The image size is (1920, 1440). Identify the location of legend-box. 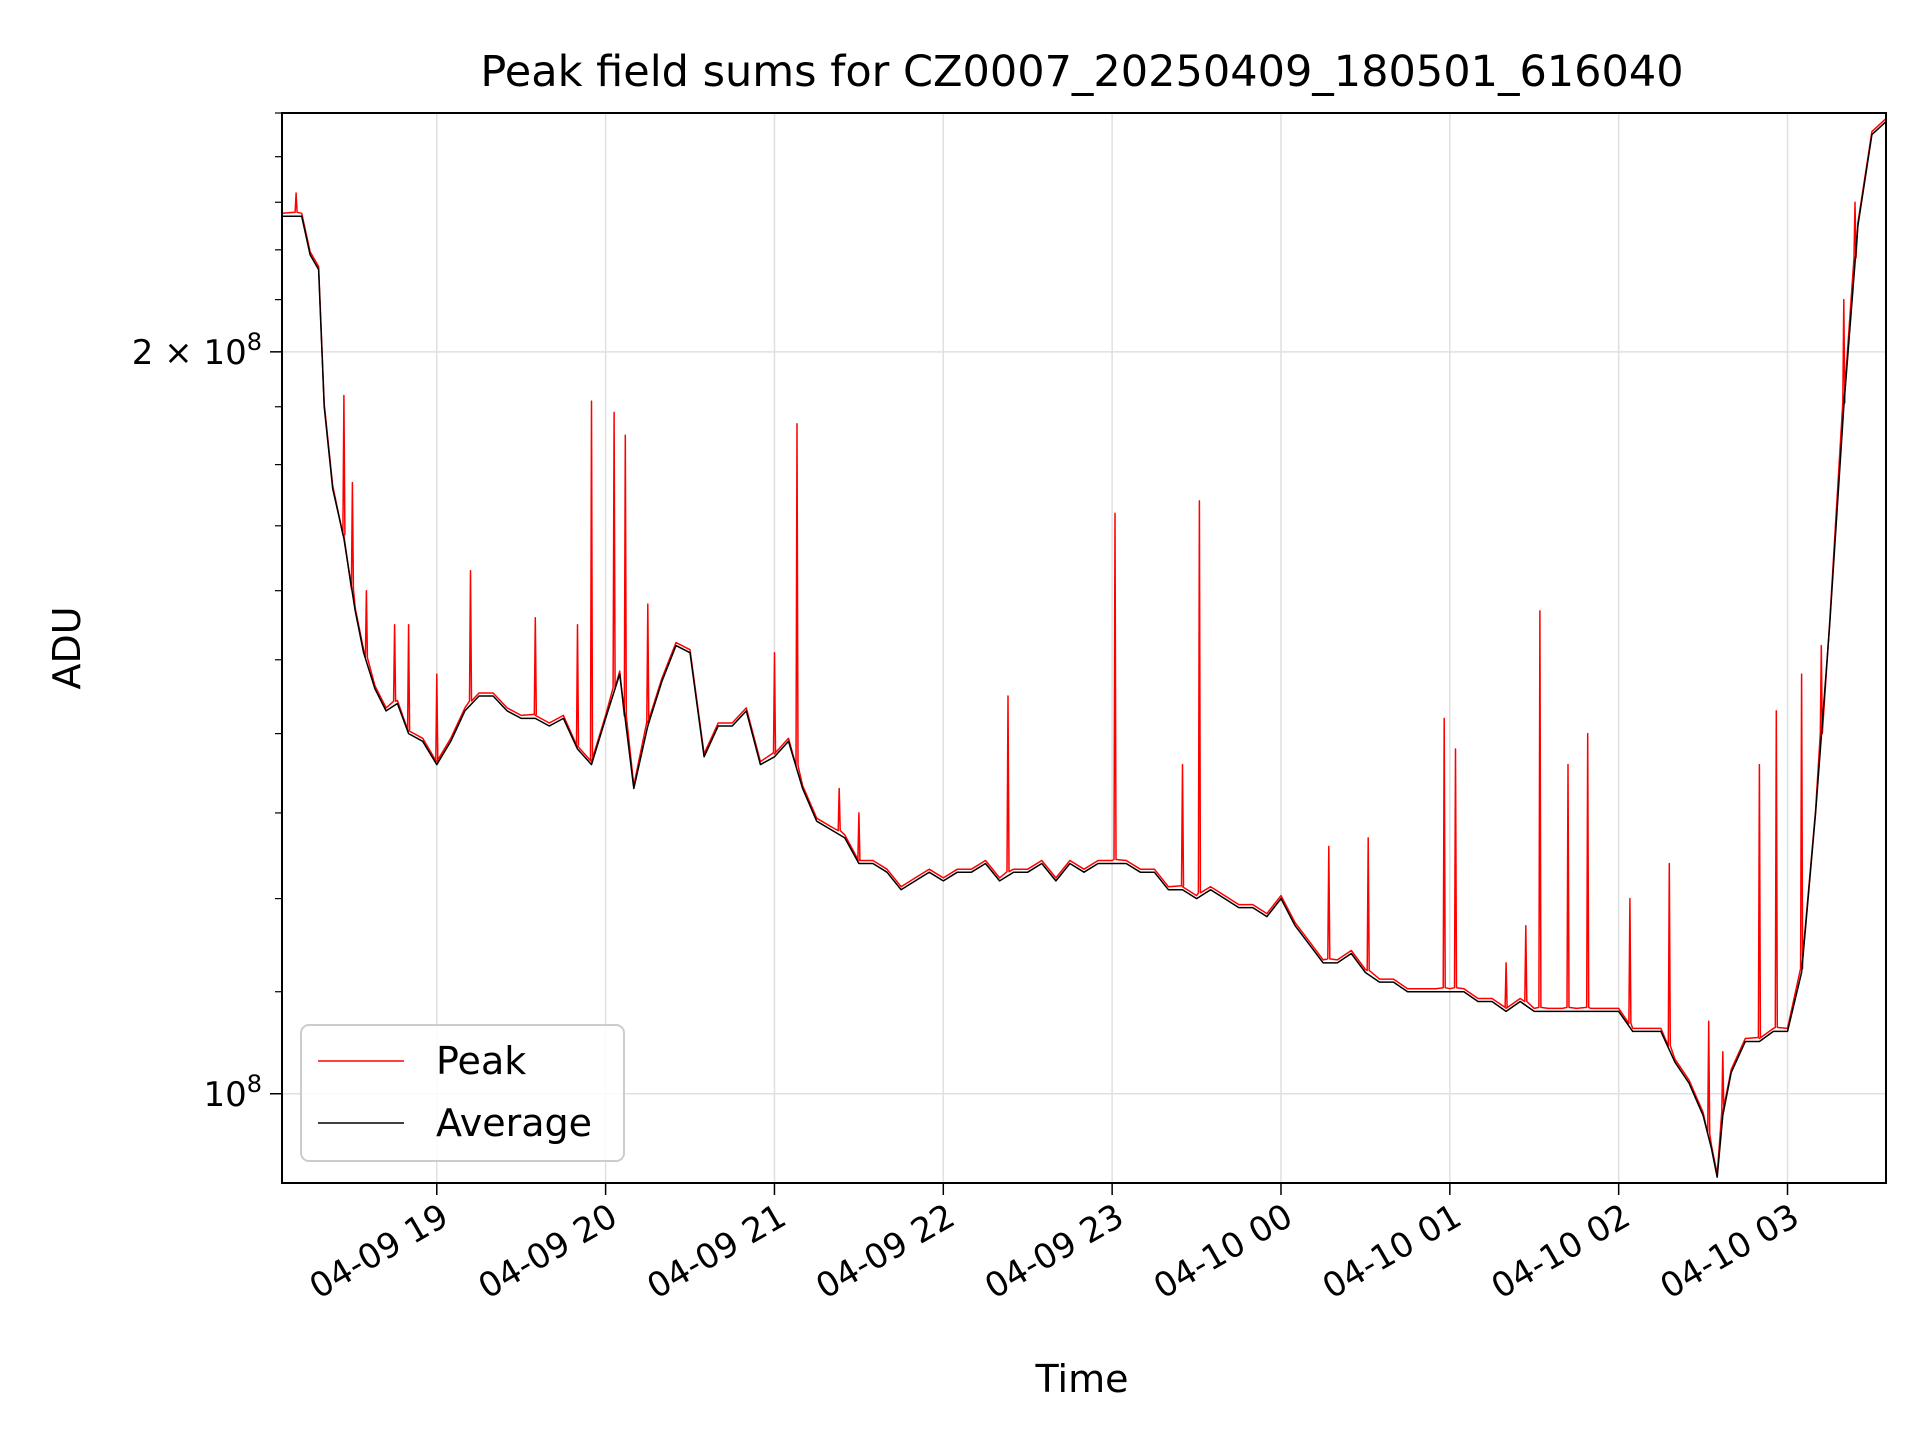
(462, 1093).